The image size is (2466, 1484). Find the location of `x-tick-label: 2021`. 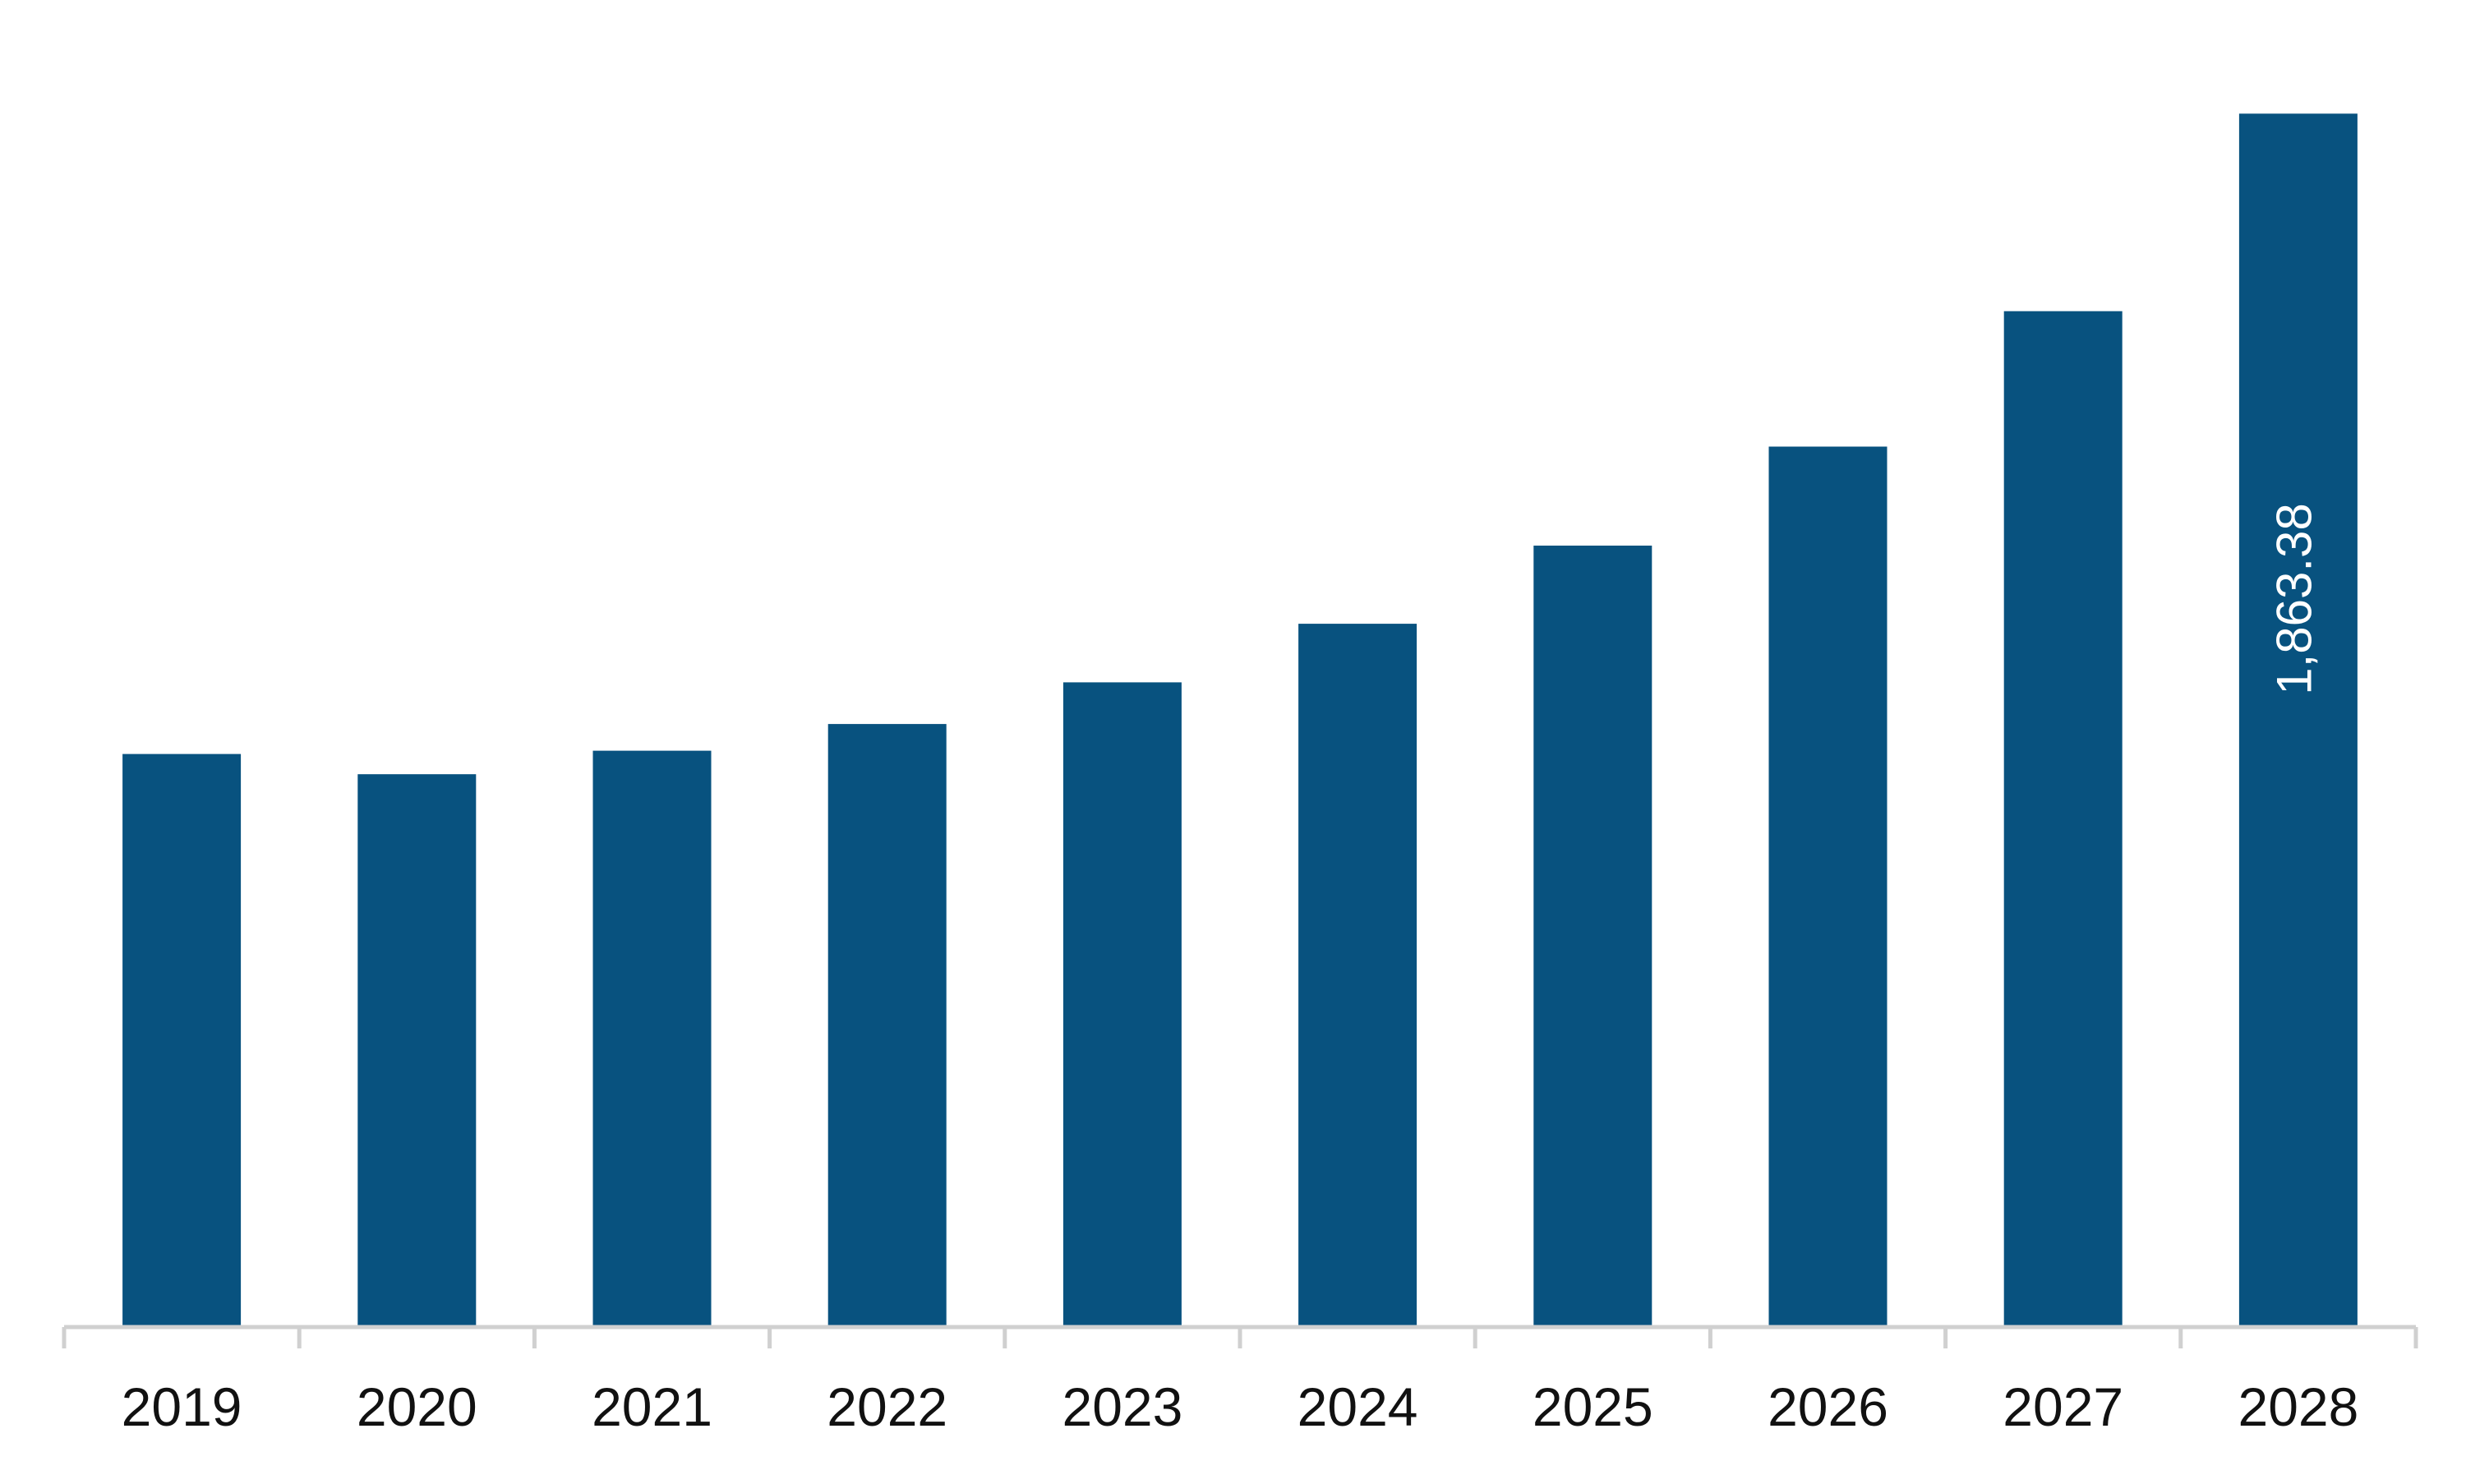

x-tick-label: 2021 is located at coordinates (652, 1406).